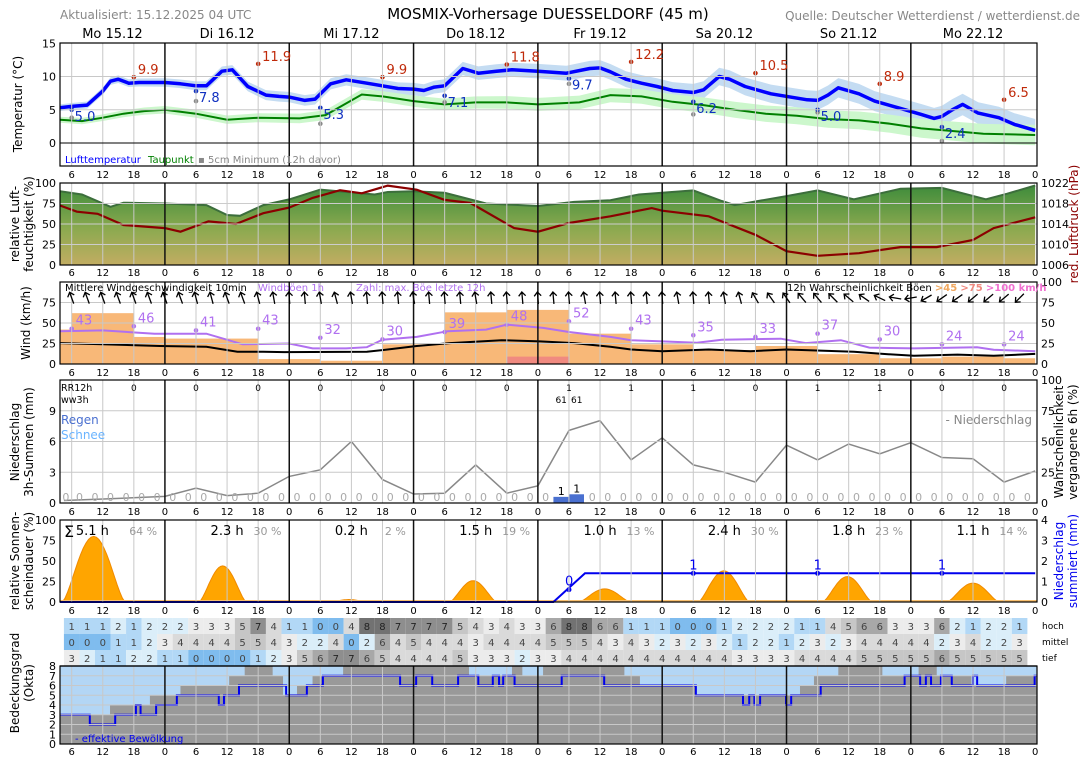  Describe the element at coordinates (45, 520) in the screenshot. I see `axis-tick-label: 100` at that location.